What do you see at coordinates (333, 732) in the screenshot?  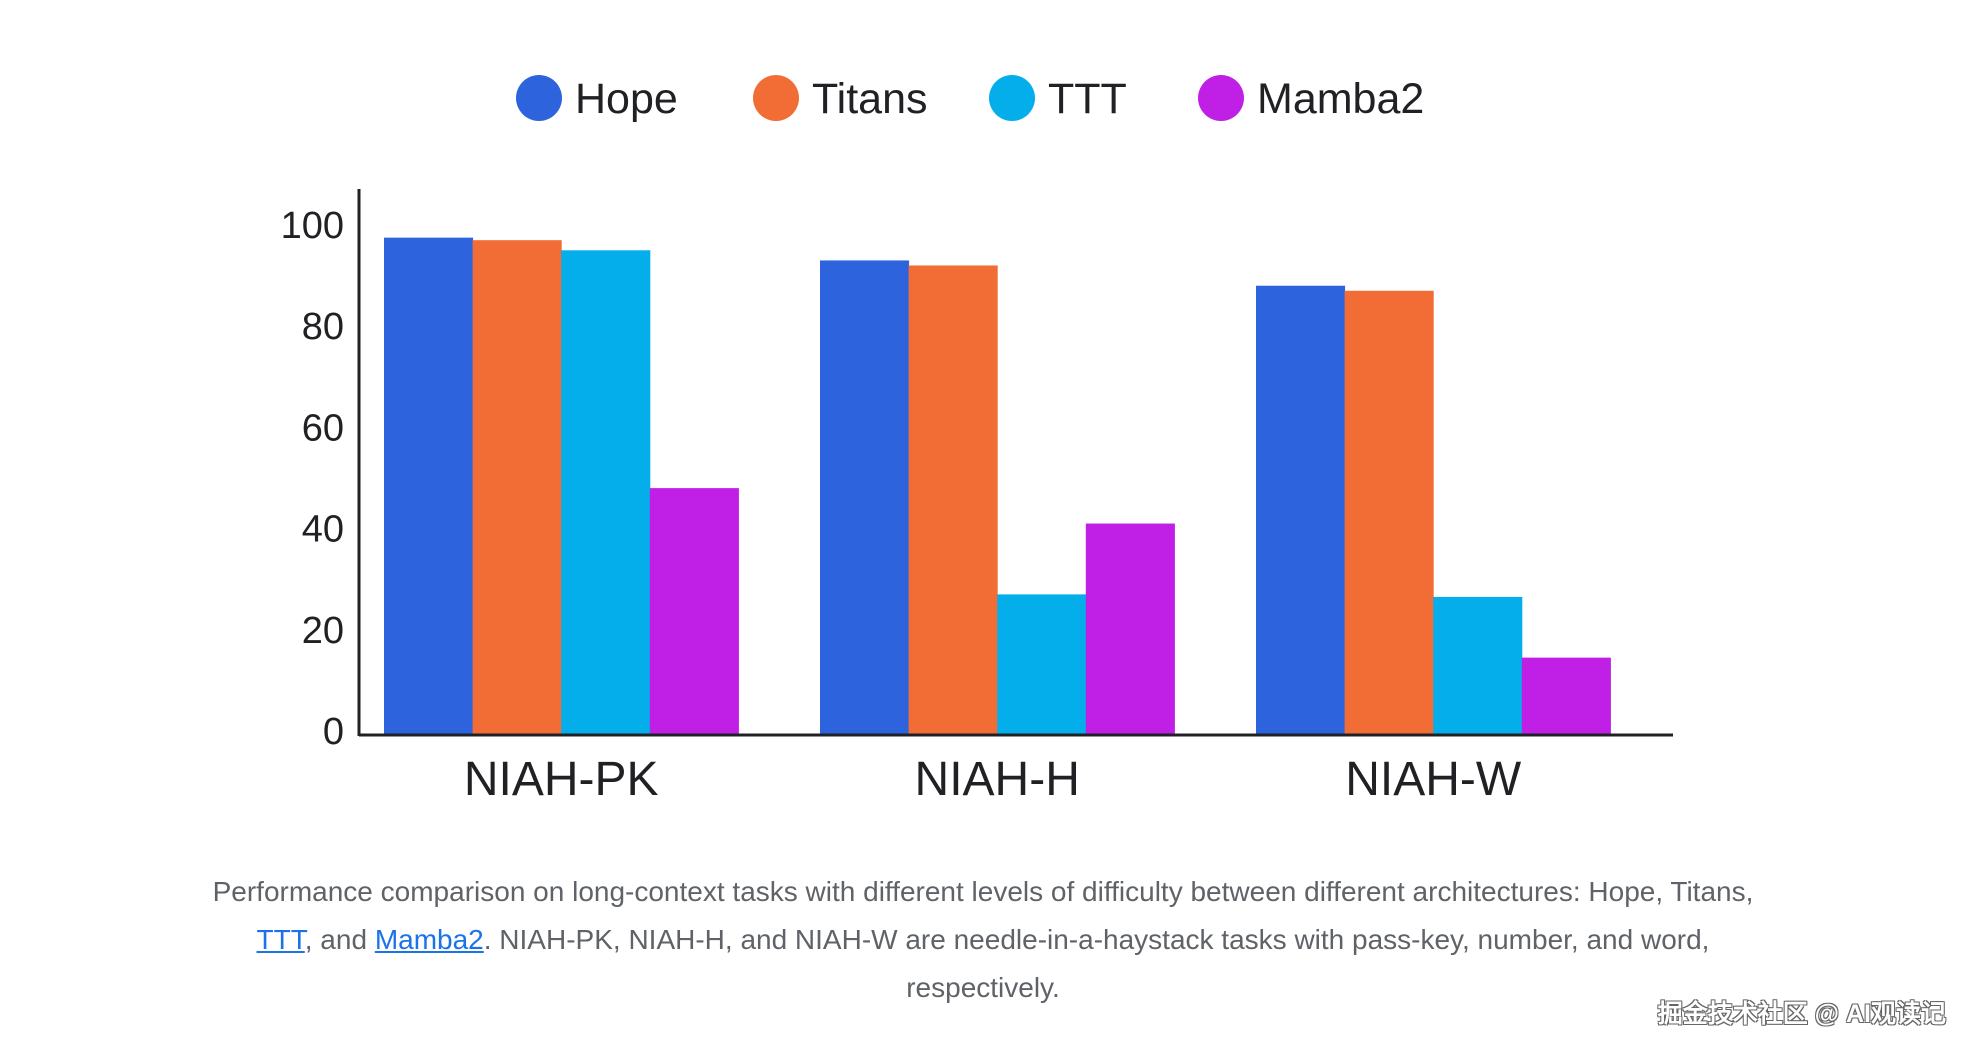 I see `y-tick-label: 0` at bounding box center [333, 732].